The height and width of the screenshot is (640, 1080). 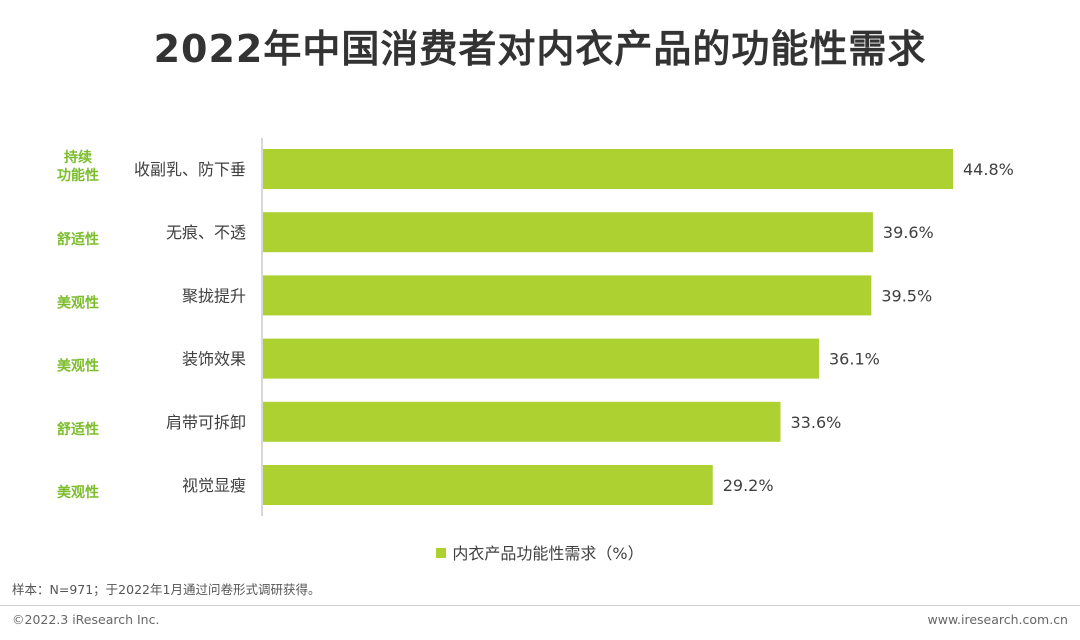 I want to click on chart-title: 2022年中国消费者对内衣产品的功能性需求, so click(x=540, y=49).